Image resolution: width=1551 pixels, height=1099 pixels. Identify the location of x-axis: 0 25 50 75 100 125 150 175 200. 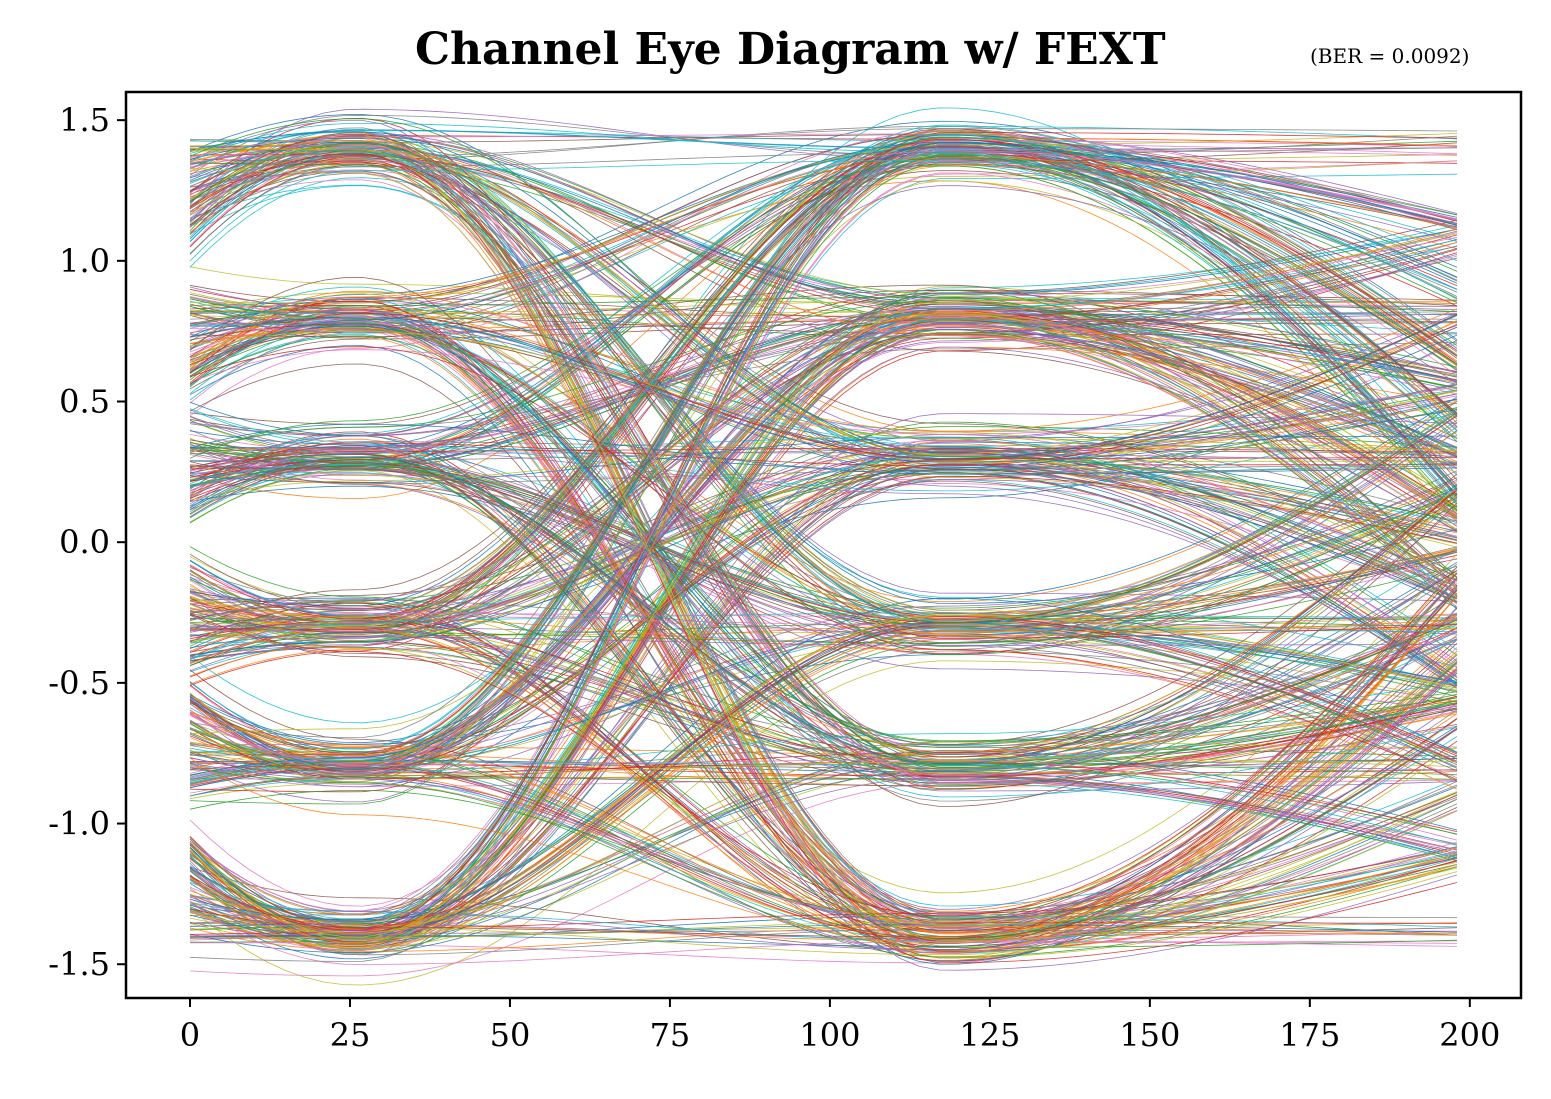
(840, 1026).